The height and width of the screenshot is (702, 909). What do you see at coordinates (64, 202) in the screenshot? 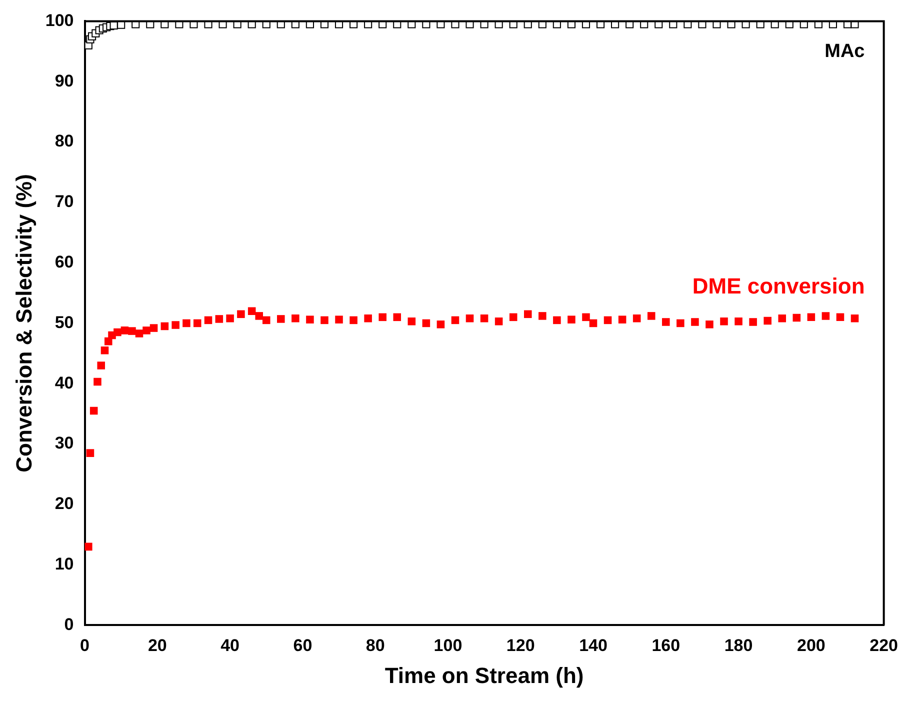
I see `y-tick-label: 70` at bounding box center [64, 202].